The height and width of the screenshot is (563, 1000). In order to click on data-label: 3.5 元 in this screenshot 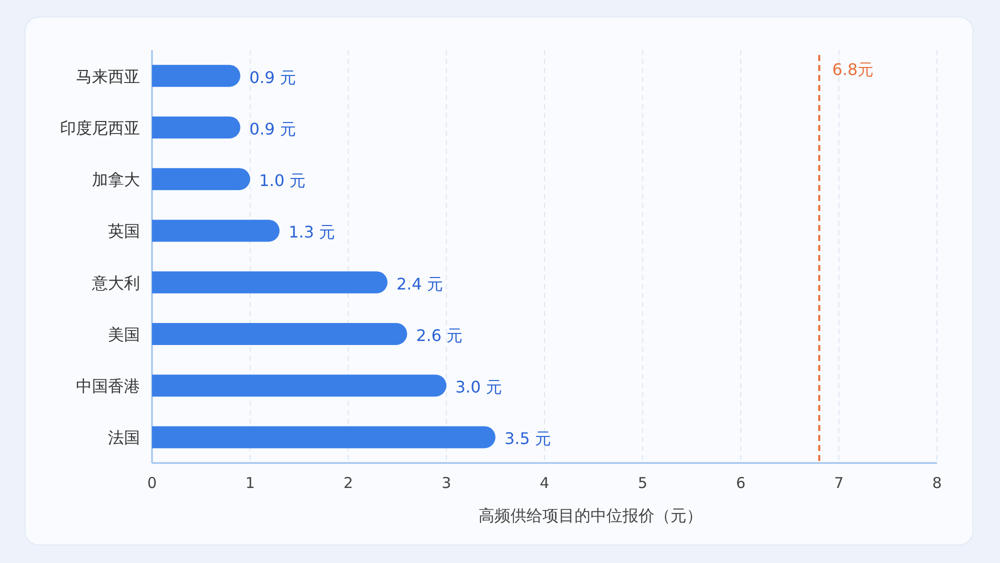, I will do `click(527, 438)`.